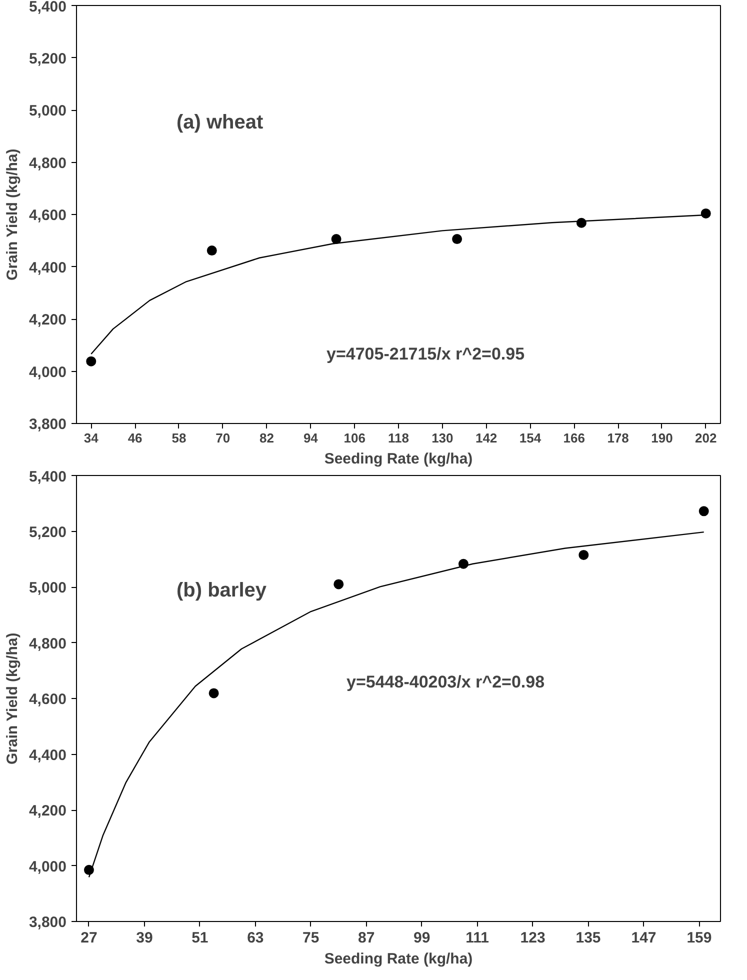  I want to click on x-tick-label: 46, so click(135, 438).